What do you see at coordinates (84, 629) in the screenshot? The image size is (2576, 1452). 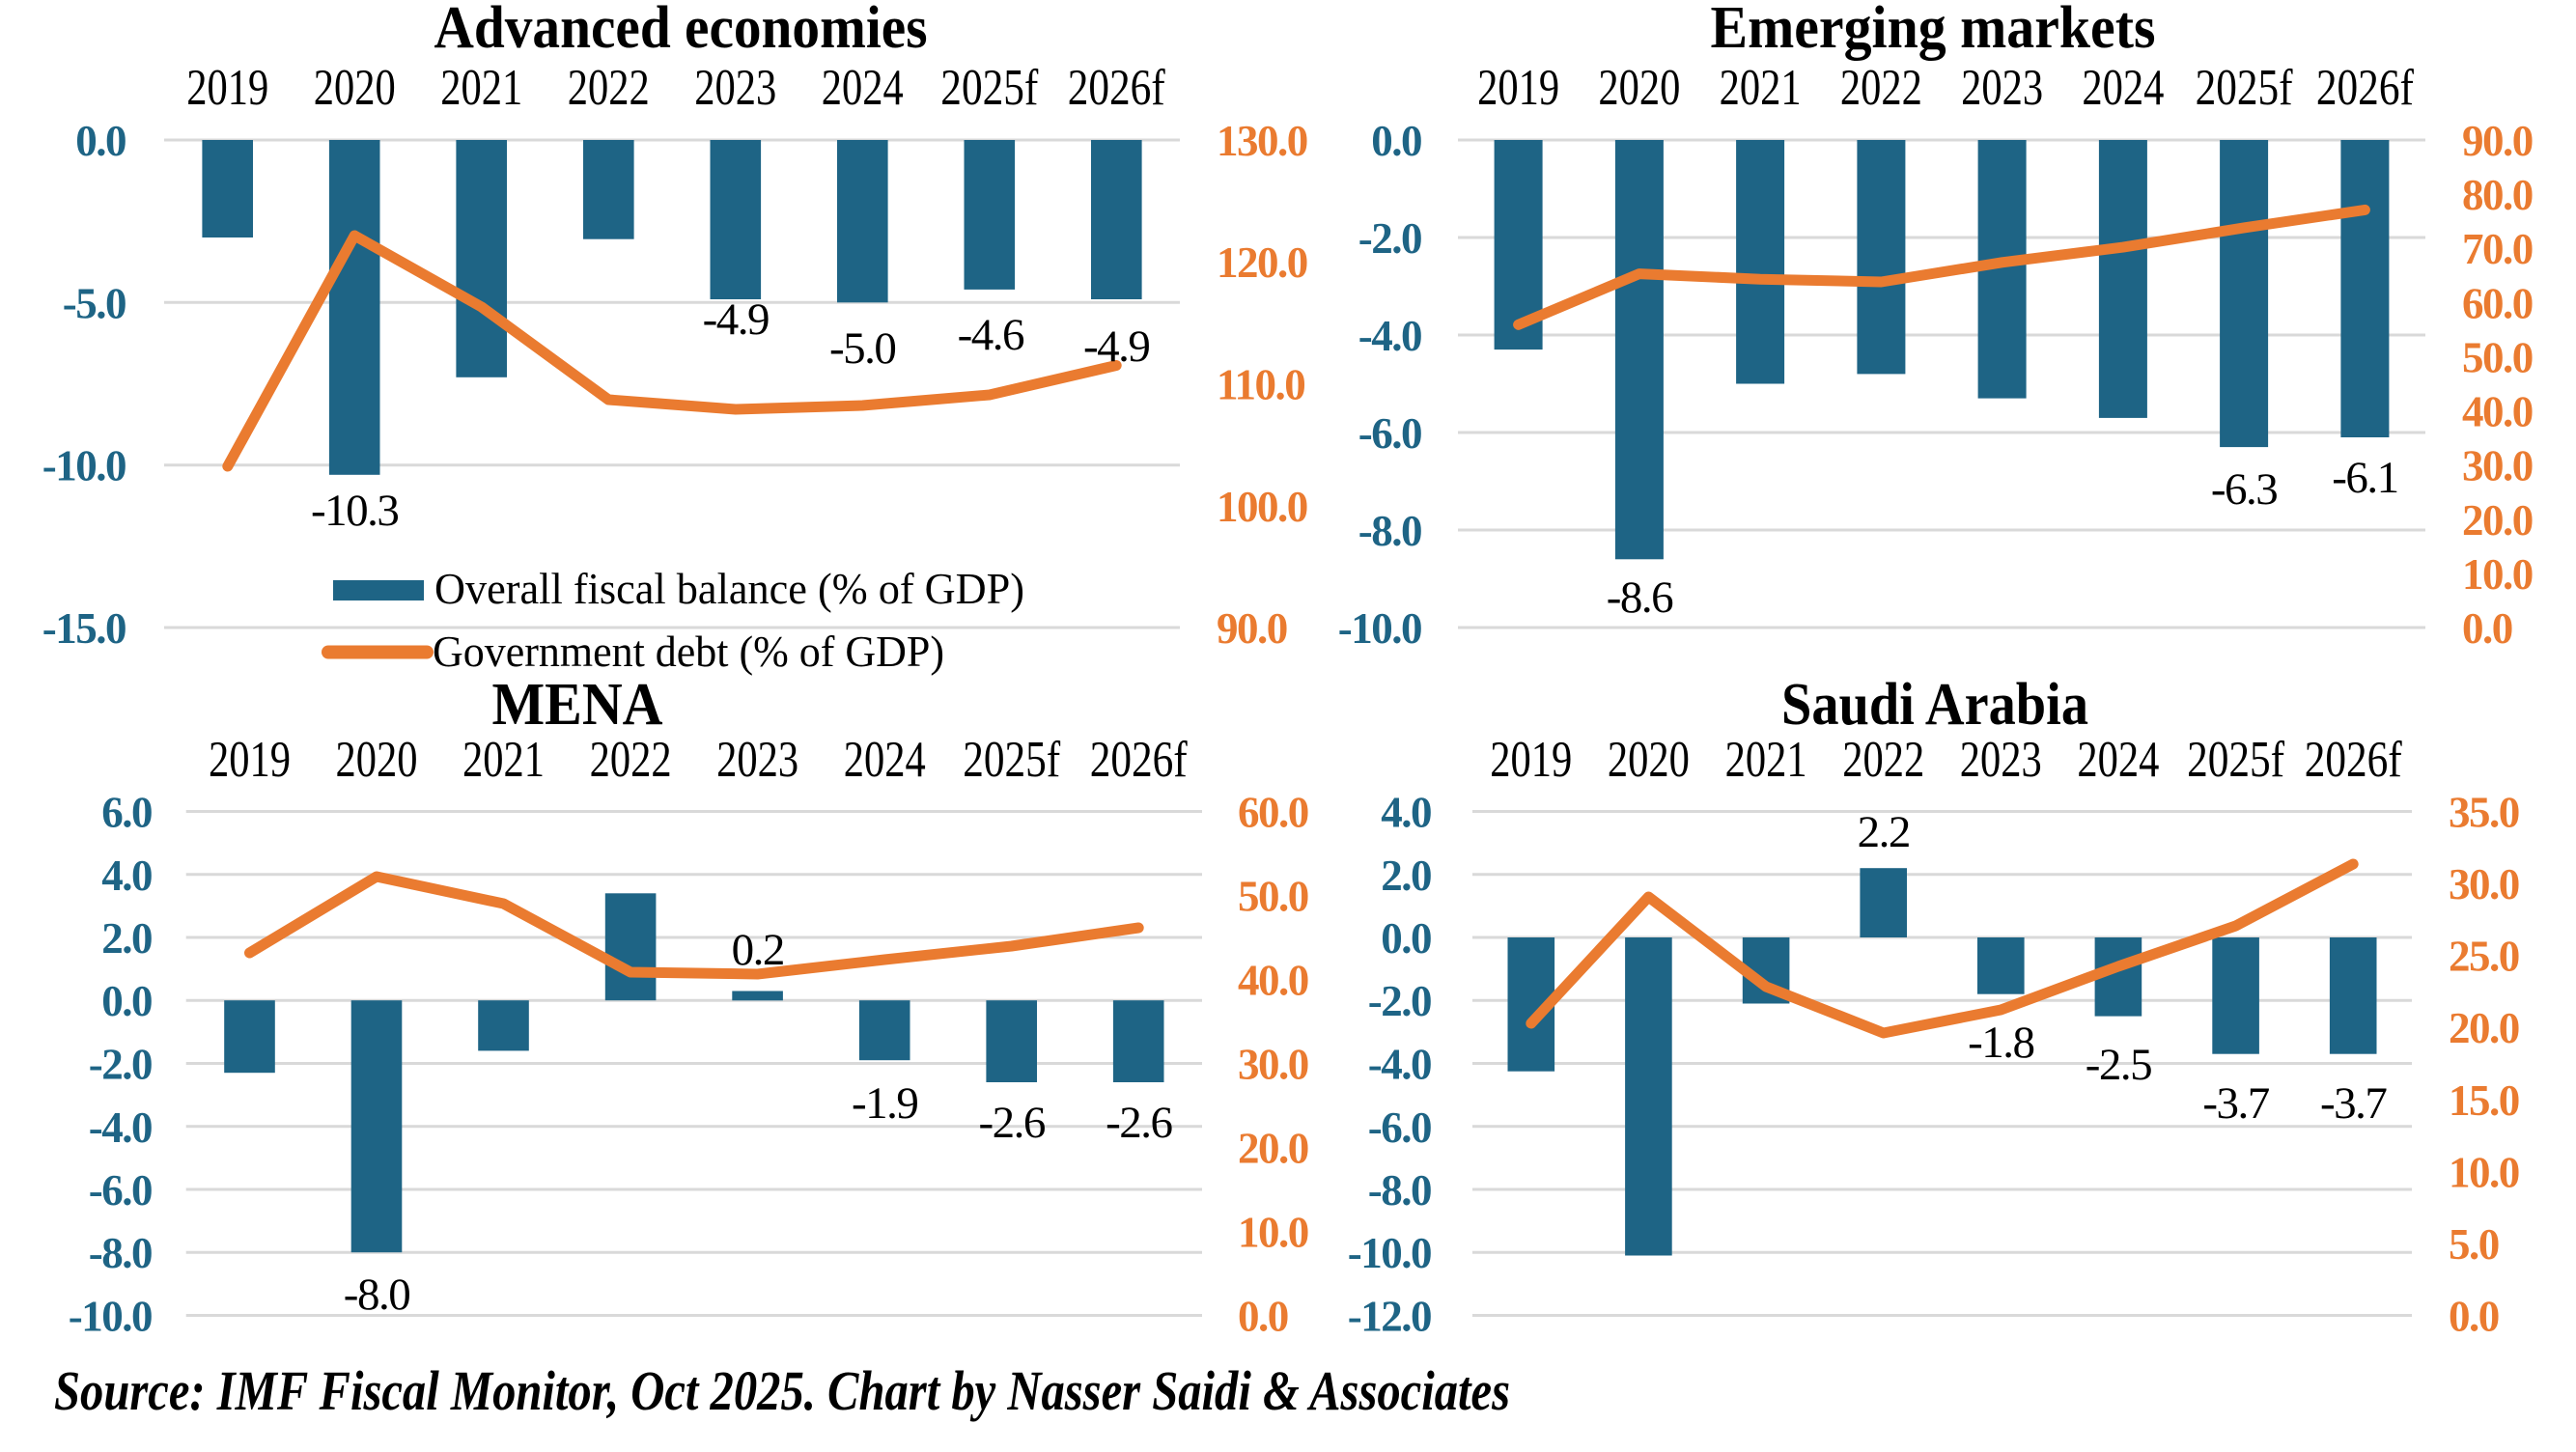 I see `svg-text: -15.0` at bounding box center [84, 629].